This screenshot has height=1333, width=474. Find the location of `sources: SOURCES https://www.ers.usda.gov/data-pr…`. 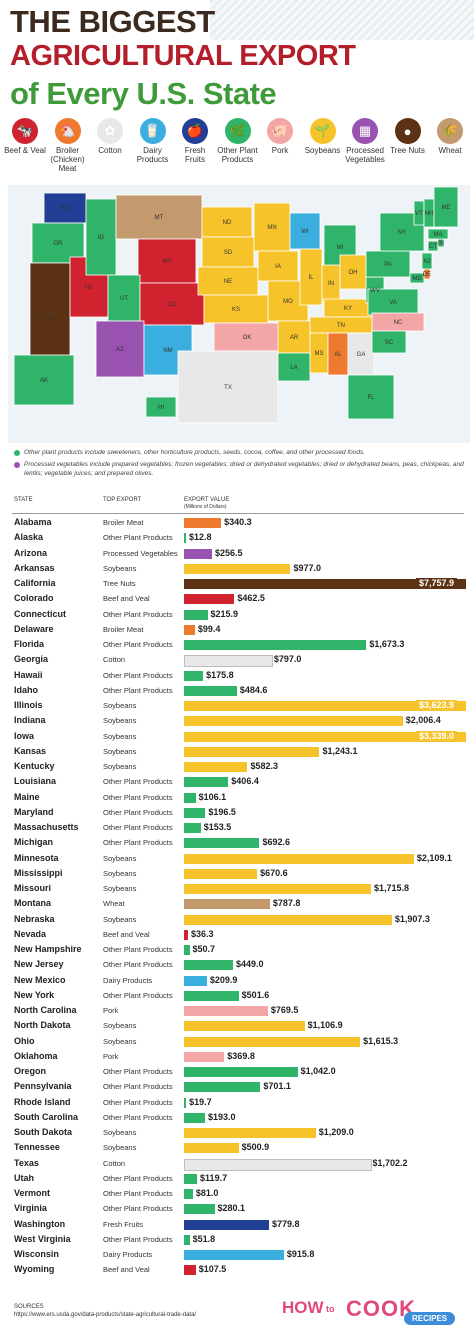

sources: SOURCES https://www.ers.usda.gov/data-pr… is located at coordinates (105, 1311).